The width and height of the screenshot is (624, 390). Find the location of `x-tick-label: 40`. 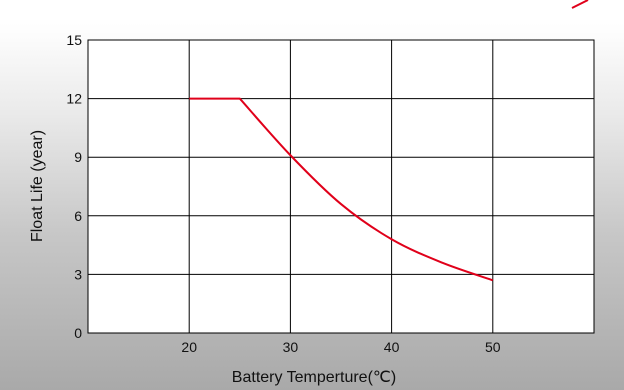

x-tick-label: 40 is located at coordinates (392, 347).